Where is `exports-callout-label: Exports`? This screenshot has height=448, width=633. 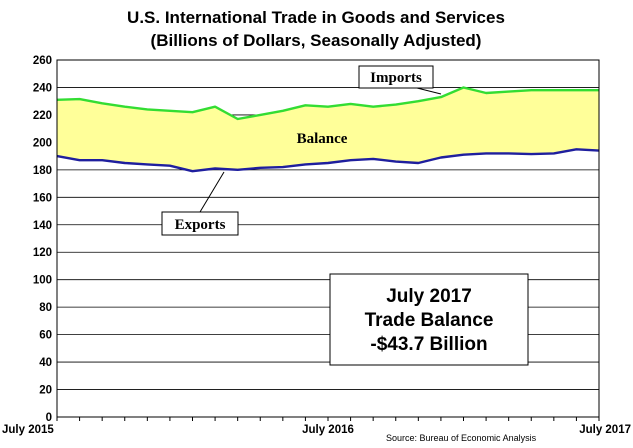
exports-callout-label: Exports is located at coordinates (200, 225).